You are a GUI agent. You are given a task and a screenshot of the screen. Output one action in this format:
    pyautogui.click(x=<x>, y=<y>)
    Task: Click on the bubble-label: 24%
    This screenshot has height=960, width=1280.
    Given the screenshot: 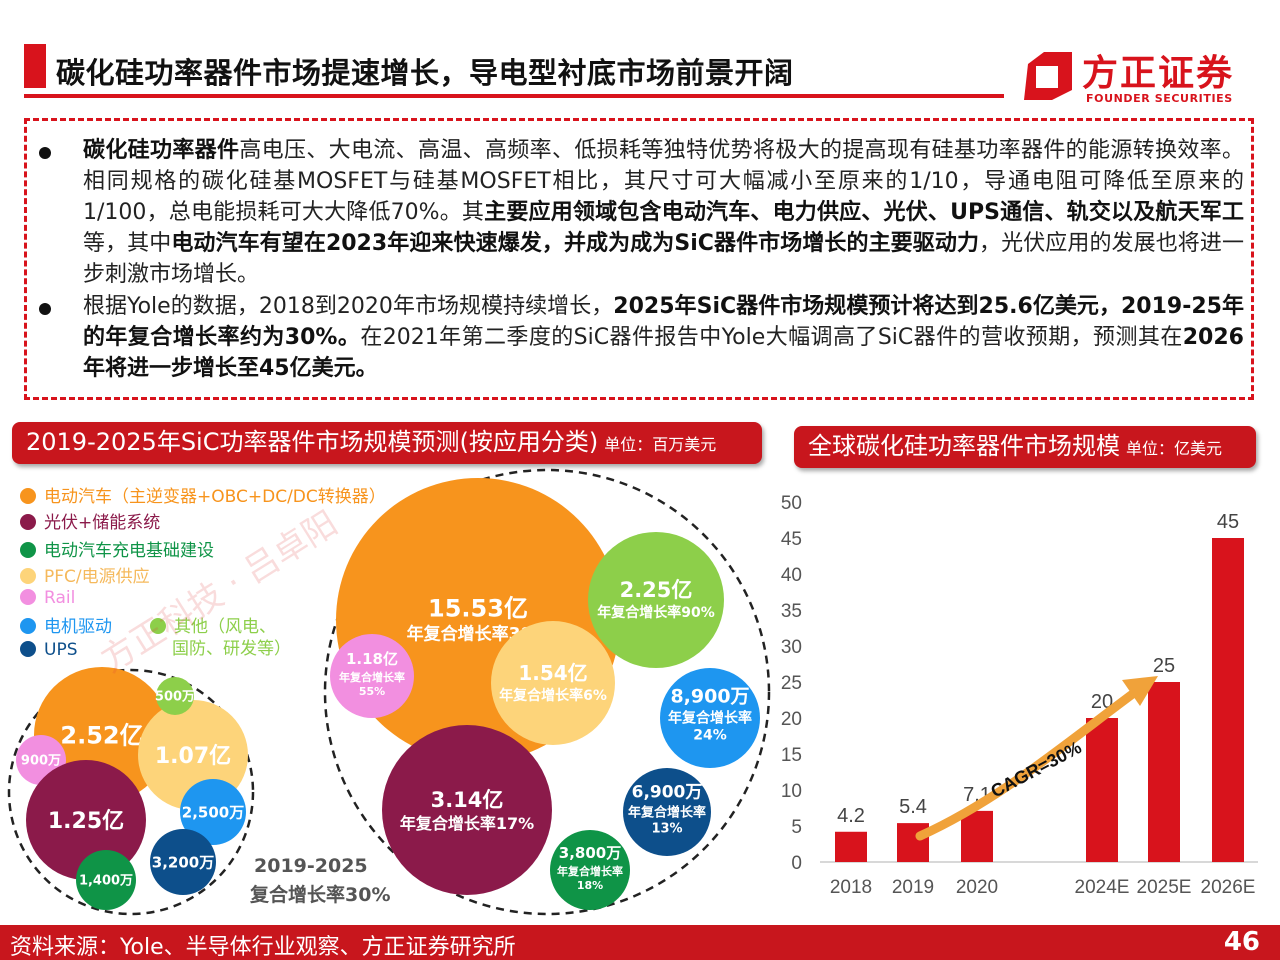 What is the action you would take?
    pyautogui.click(x=710, y=736)
    